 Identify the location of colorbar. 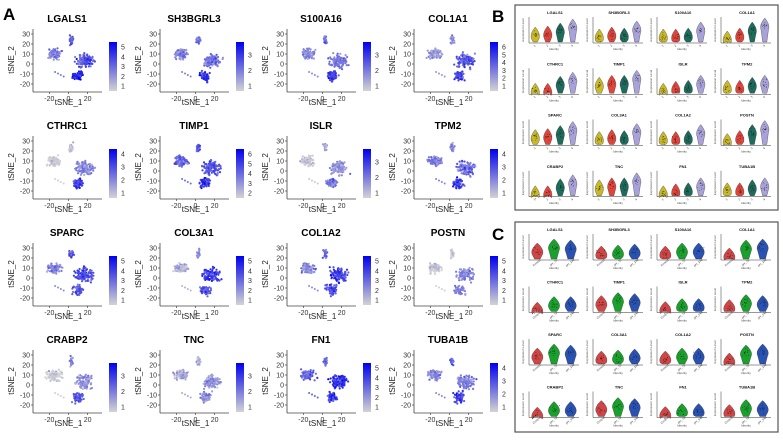
(240, 387).